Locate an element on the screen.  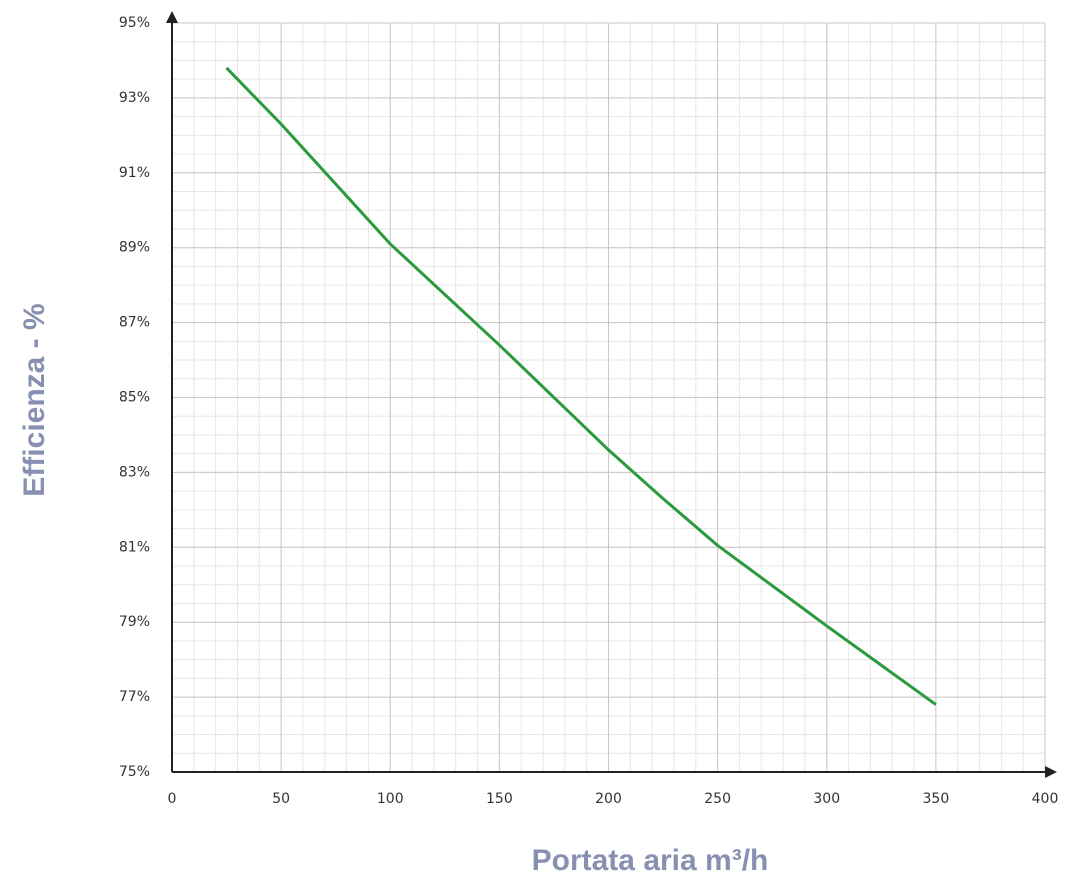
y-tick-label: 75% is located at coordinates (134, 772).